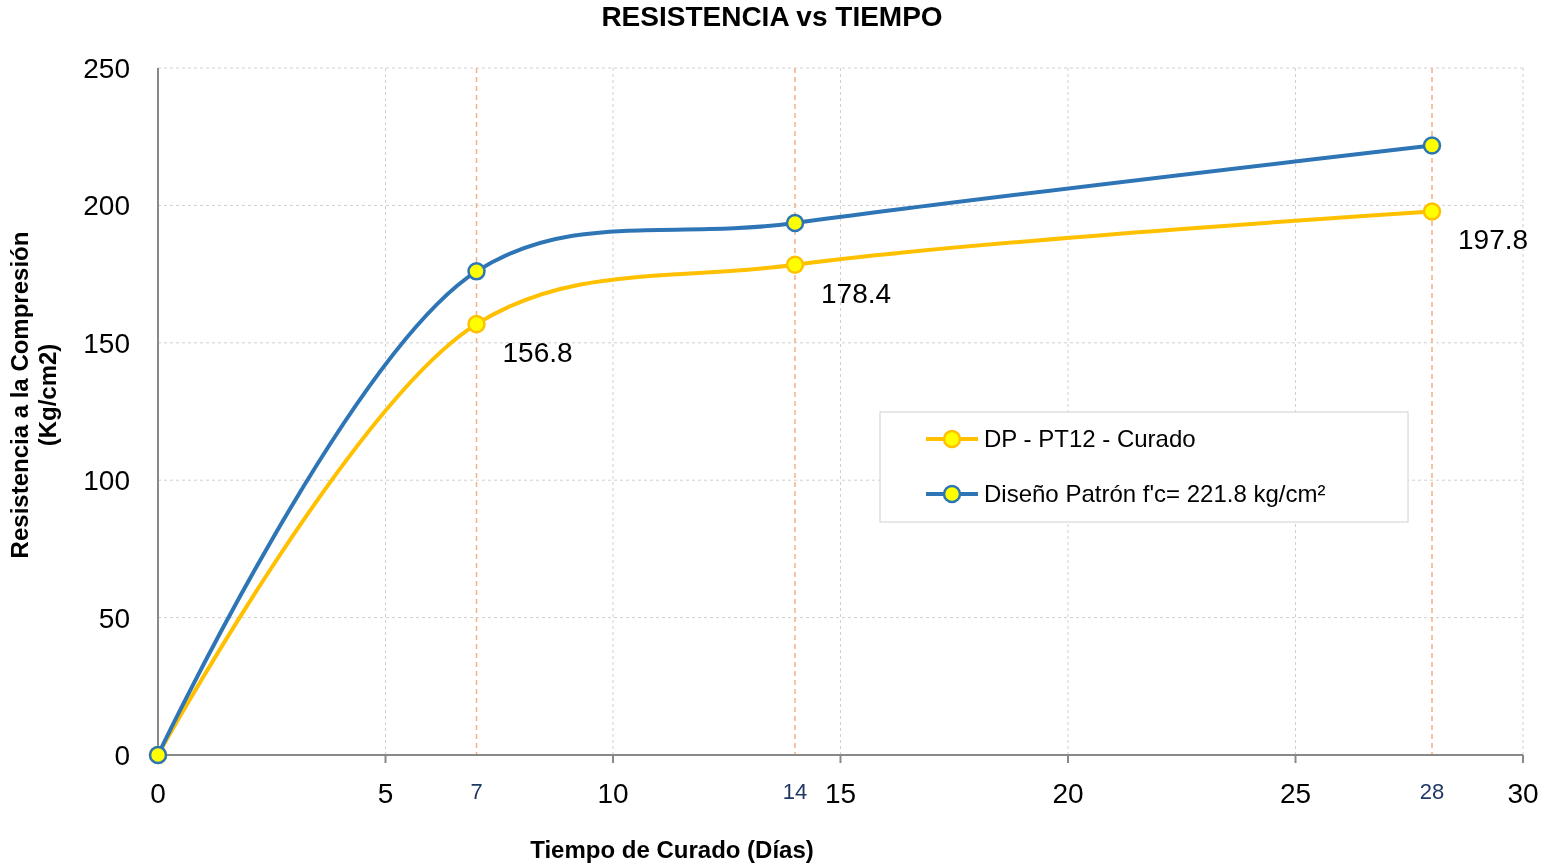  What do you see at coordinates (106, 68) in the screenshot?
I see `y-tick-label: 250` at bounding box center [106, 68].